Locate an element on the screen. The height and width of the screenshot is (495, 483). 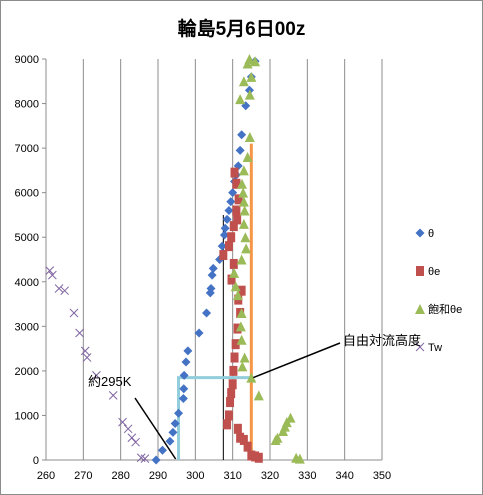
legend-label: θ is located at coordinates (431, 234).